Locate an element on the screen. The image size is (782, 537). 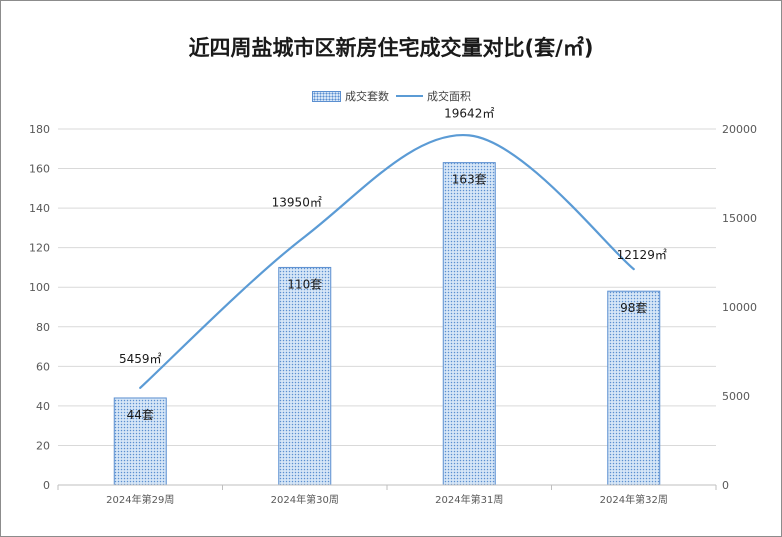
legend-item-bars: 成交套数 is located at coordinates (350, 96).